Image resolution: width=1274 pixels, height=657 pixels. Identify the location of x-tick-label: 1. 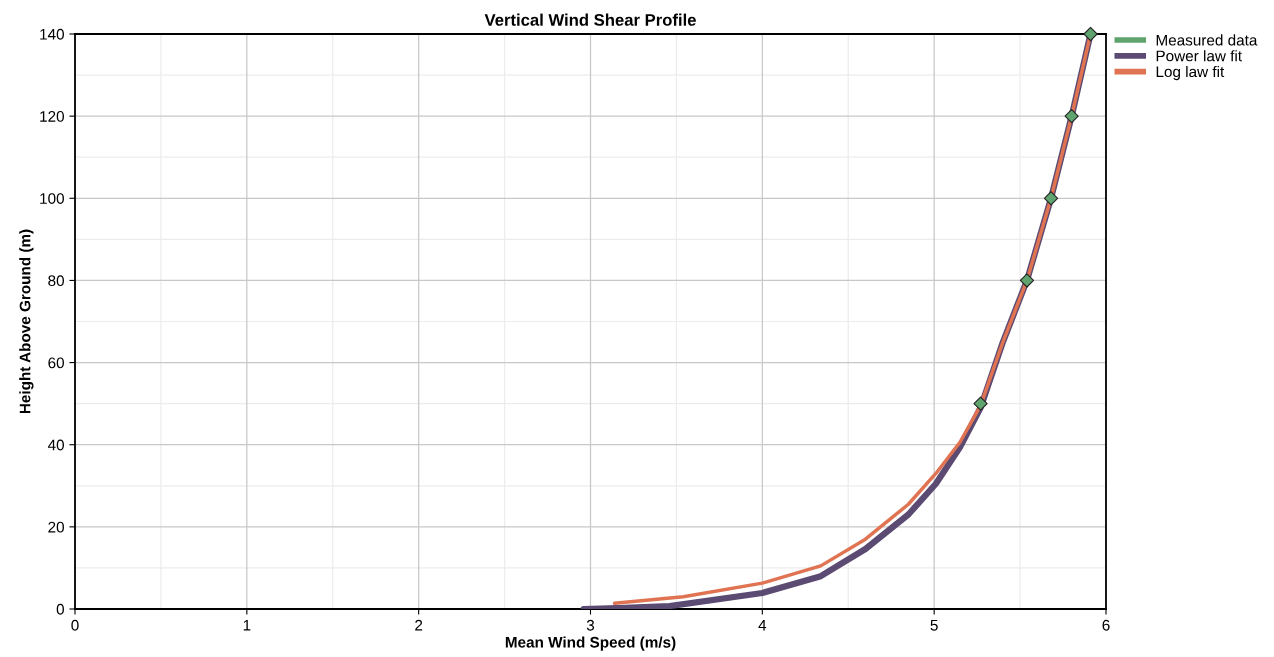
(247, 625).